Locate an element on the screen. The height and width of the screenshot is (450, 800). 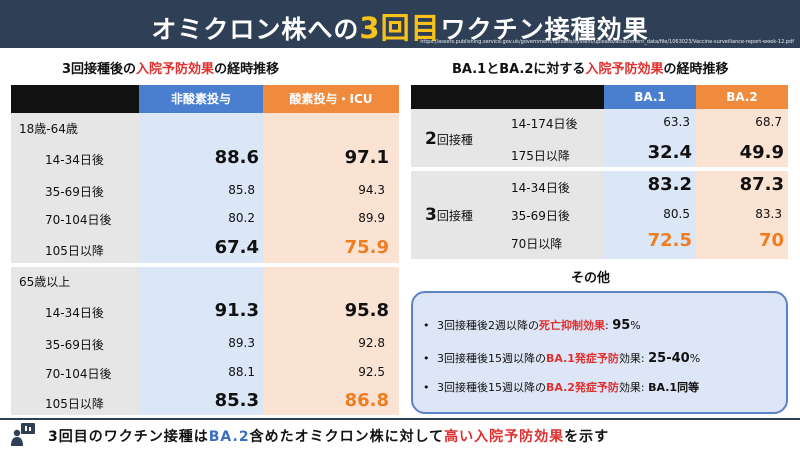
title-part: BA.1 is located at coordinates (469, 69).